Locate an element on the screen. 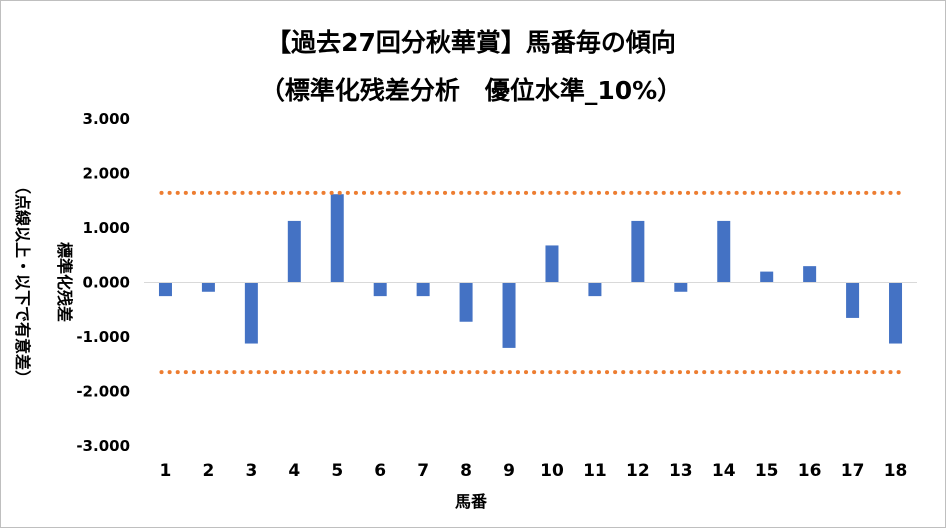 This screenshot has width=946, height=532. y-tick-label: -3.000 is located at coordinates (103, 446).